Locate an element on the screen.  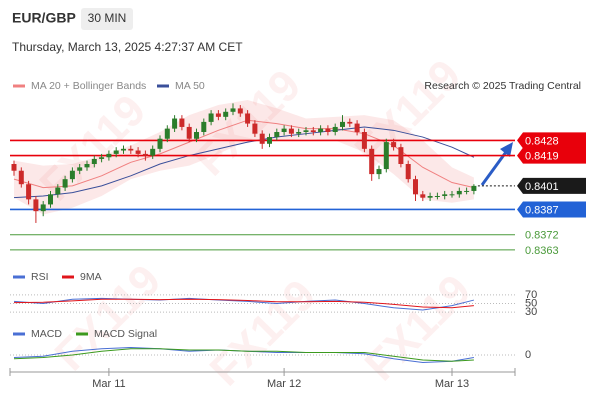
legend-label: 9MA is located at coordinates (91, 277).